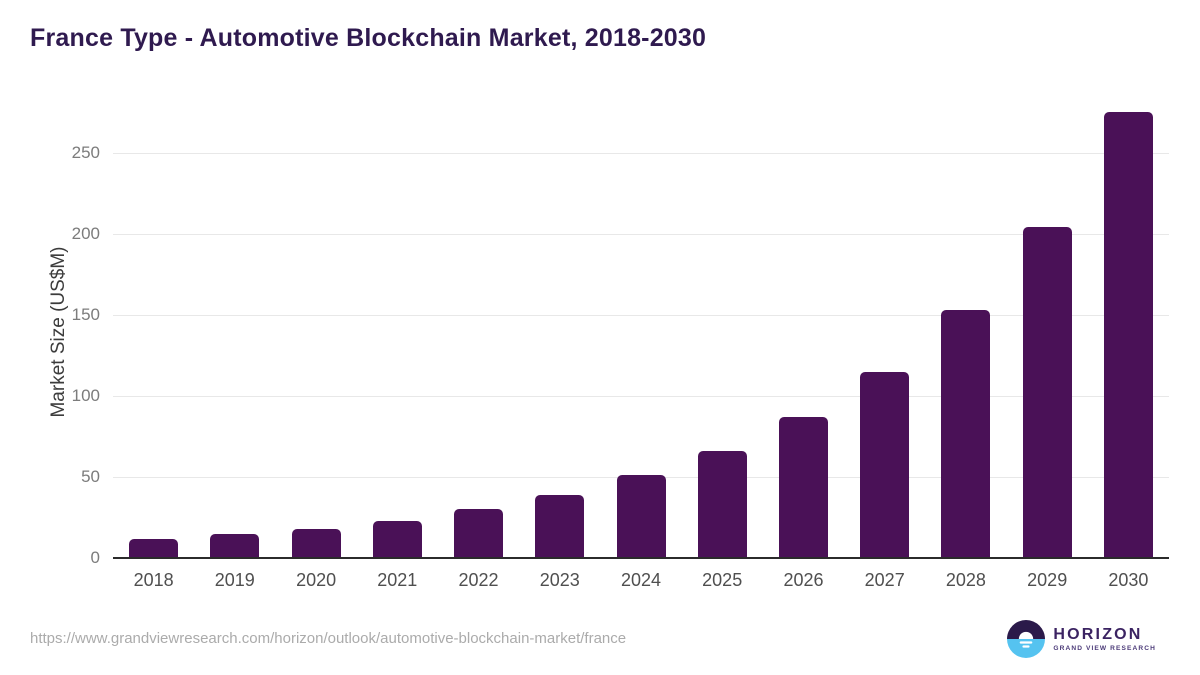 This screenshot has height=675, width=1200. I want to click on x-tick-label-2018: 2018, so click(153, 580).